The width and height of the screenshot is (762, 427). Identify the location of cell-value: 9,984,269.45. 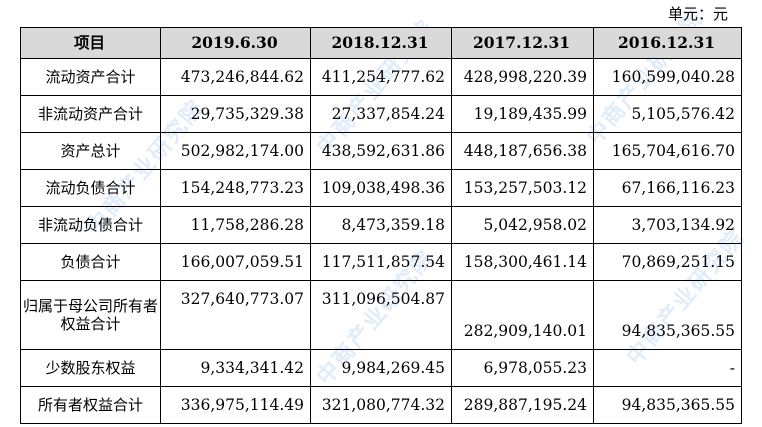
(381, 368).